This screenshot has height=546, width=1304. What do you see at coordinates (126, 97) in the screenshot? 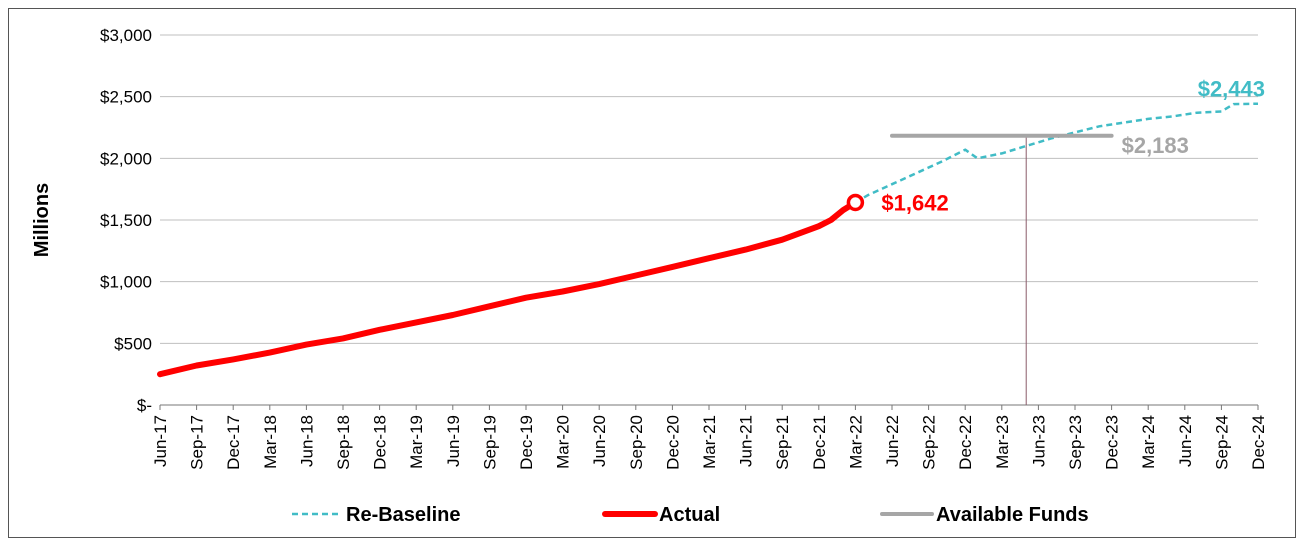
I see `y-tick-label: $2,500` at bounding box center [126, 97].